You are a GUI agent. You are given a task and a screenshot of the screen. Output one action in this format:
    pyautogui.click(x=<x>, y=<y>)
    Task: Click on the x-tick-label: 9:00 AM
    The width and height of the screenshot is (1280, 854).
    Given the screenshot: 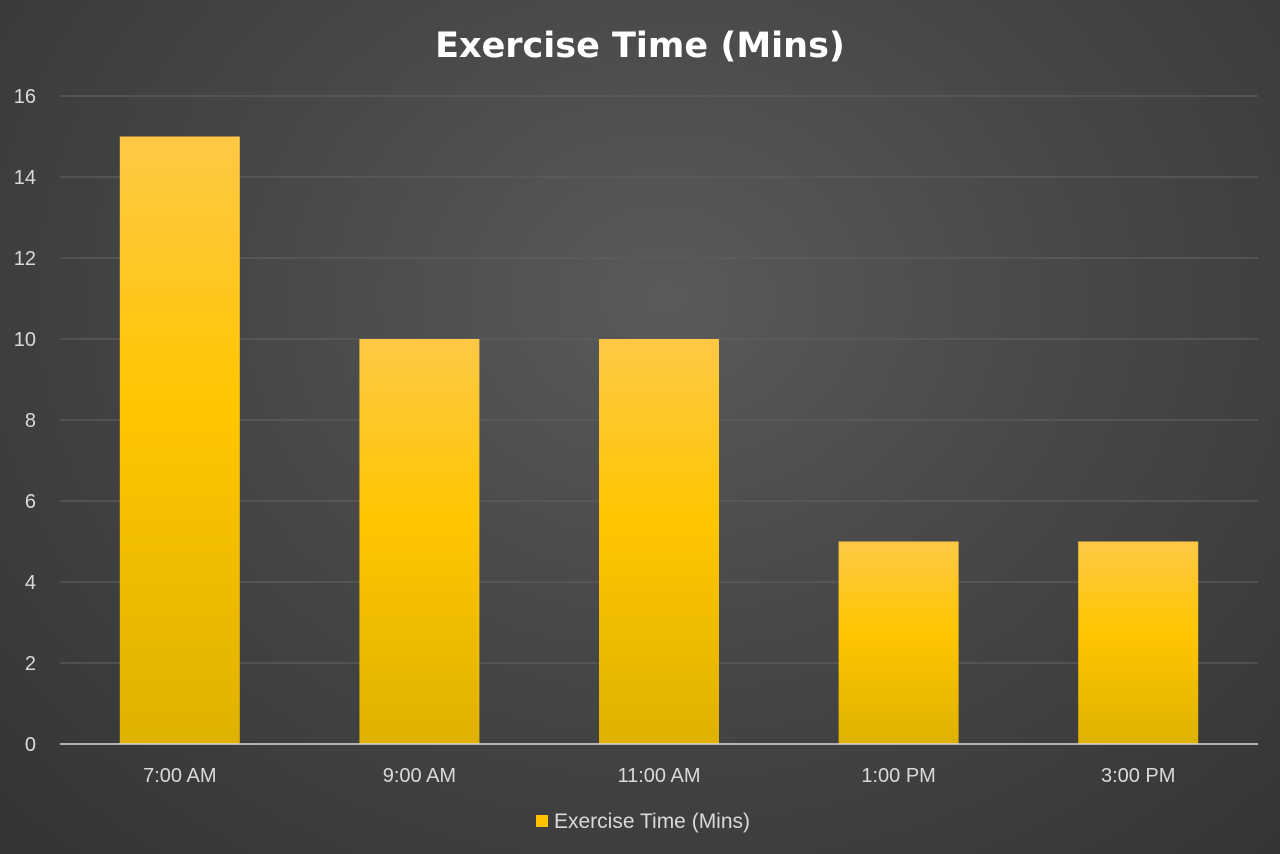 What is the action you would take?
    pyautogui.click(x=419, y=776)
    